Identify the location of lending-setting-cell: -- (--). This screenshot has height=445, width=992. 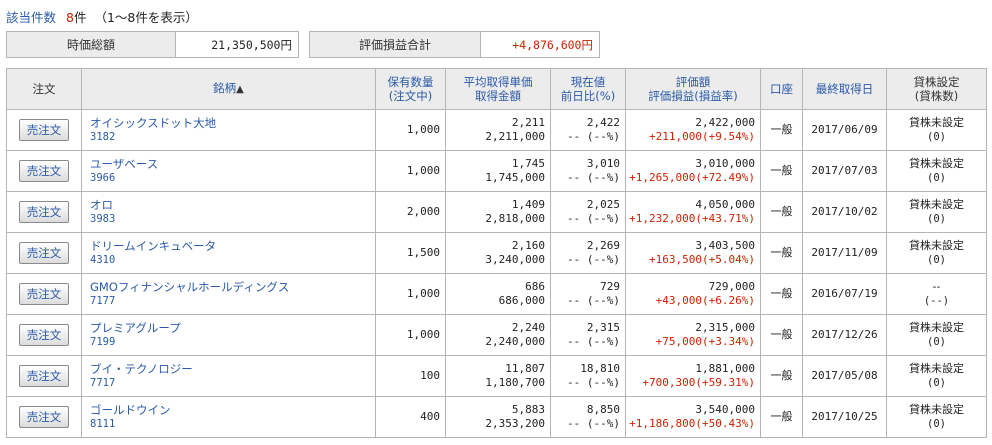
(936, 294).